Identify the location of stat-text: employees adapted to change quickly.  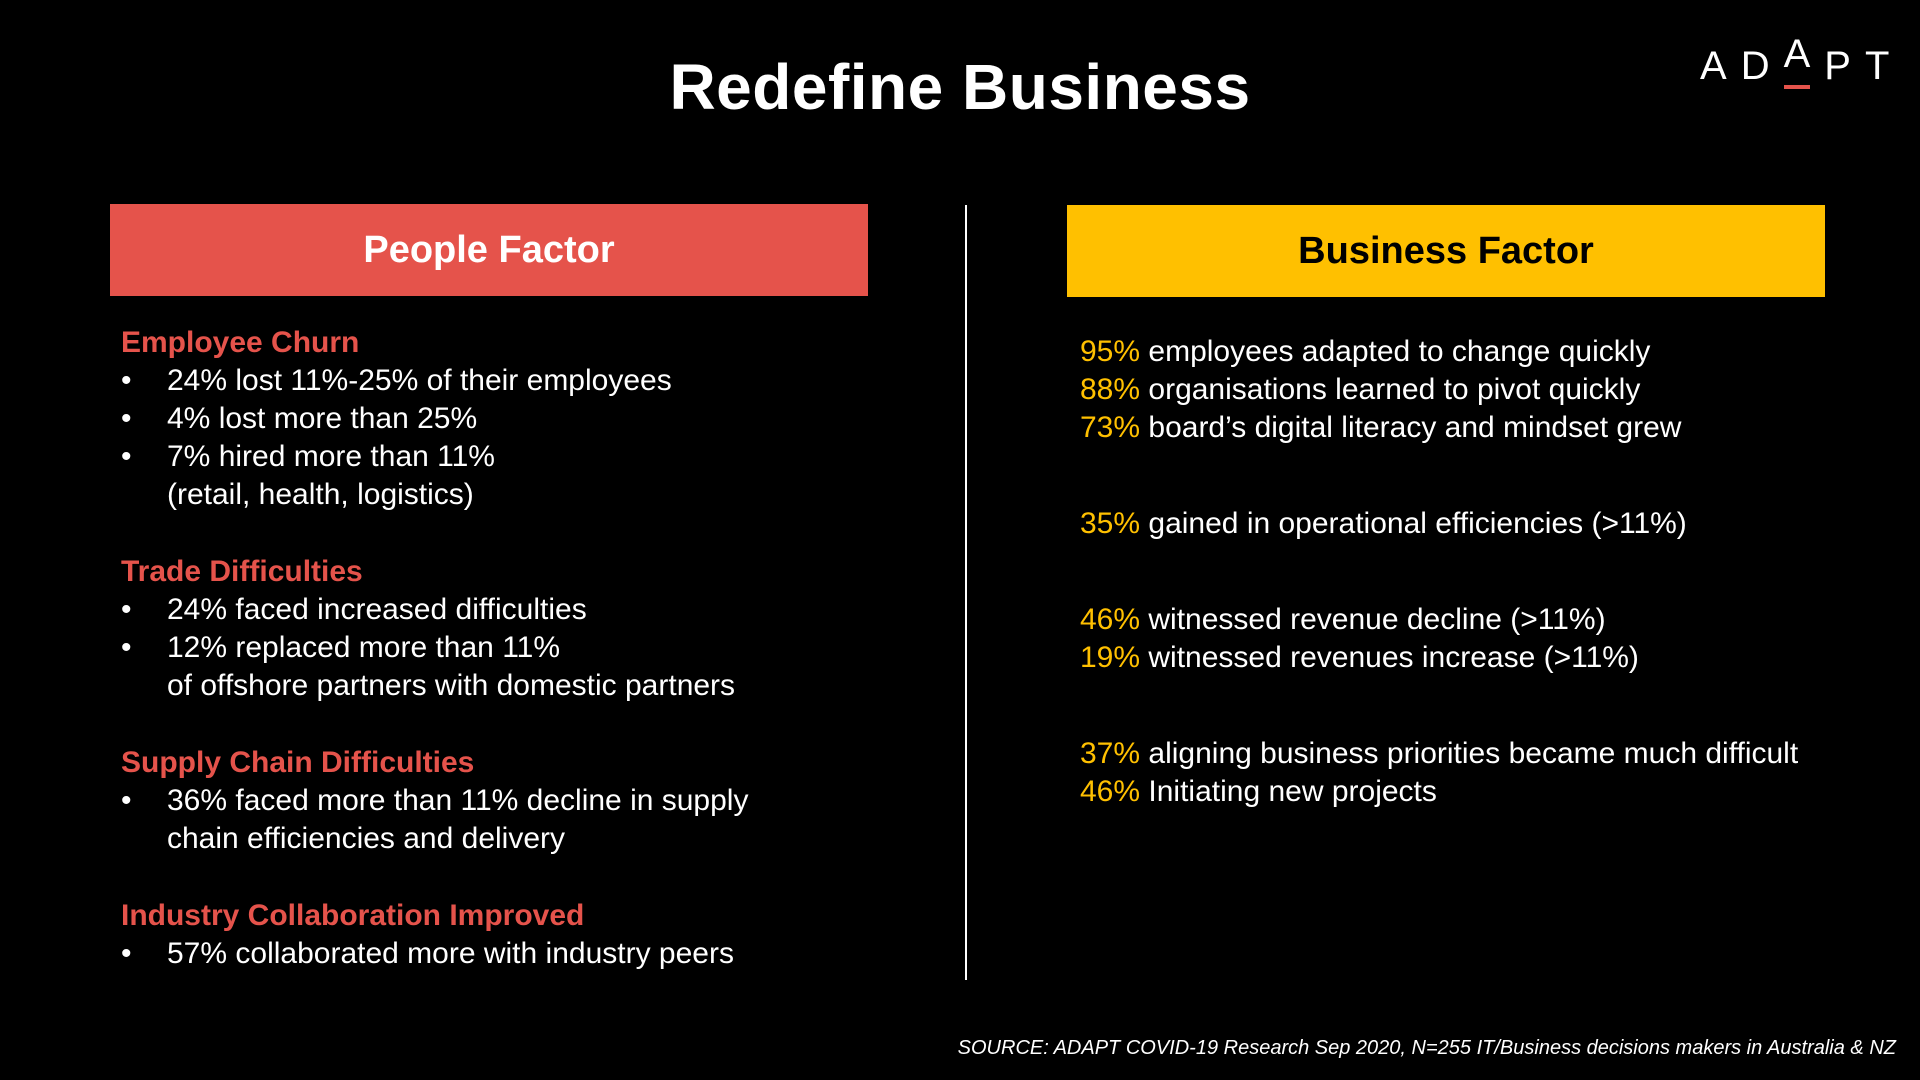
(1399, 351).